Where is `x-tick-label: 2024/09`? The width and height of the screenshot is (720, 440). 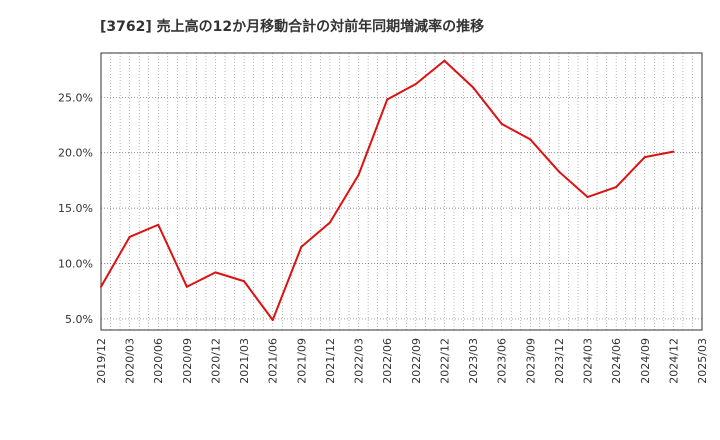
x-tick-label: 2024/09 is located at coordinates (645, 361).